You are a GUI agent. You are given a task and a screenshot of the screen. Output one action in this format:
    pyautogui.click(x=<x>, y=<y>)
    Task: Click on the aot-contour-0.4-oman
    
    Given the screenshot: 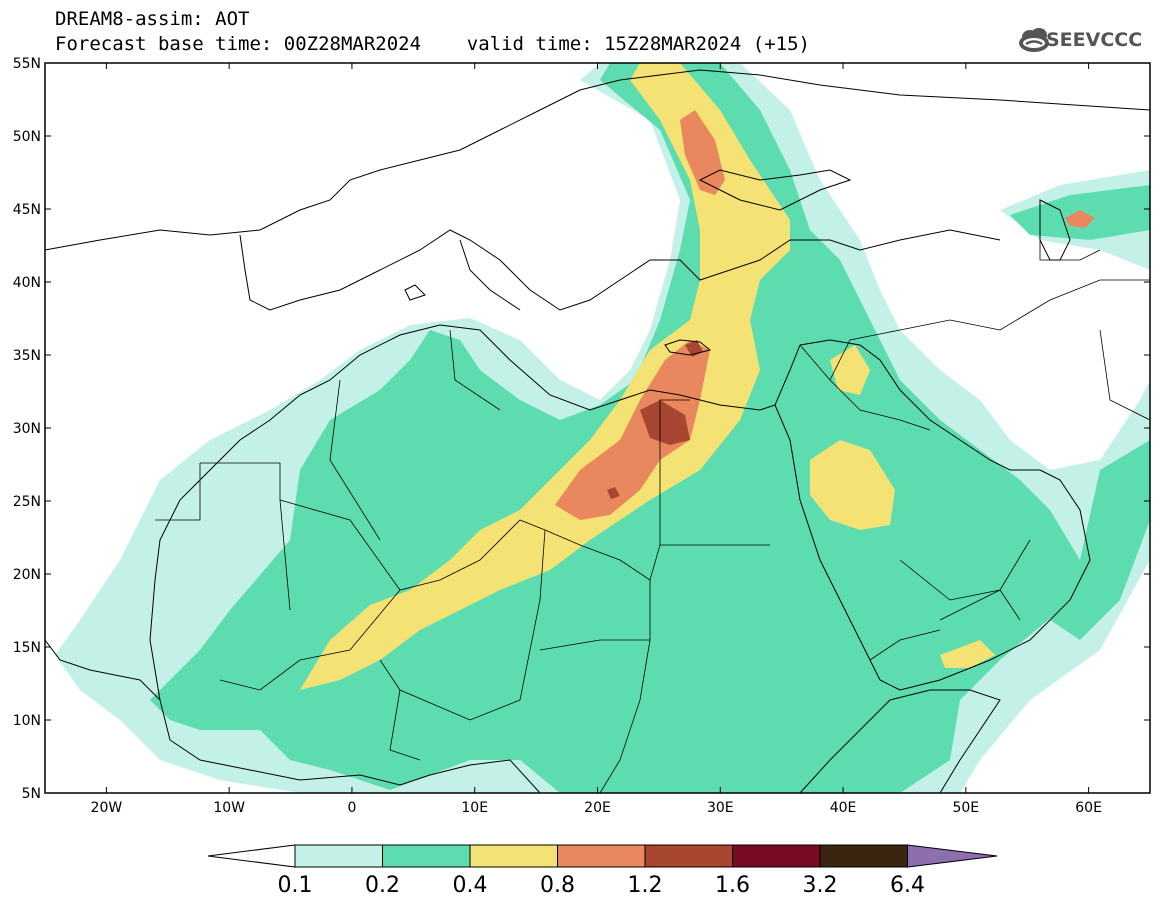 What is the action you would take?
    pyautogui.click(x=967, y=654)
    